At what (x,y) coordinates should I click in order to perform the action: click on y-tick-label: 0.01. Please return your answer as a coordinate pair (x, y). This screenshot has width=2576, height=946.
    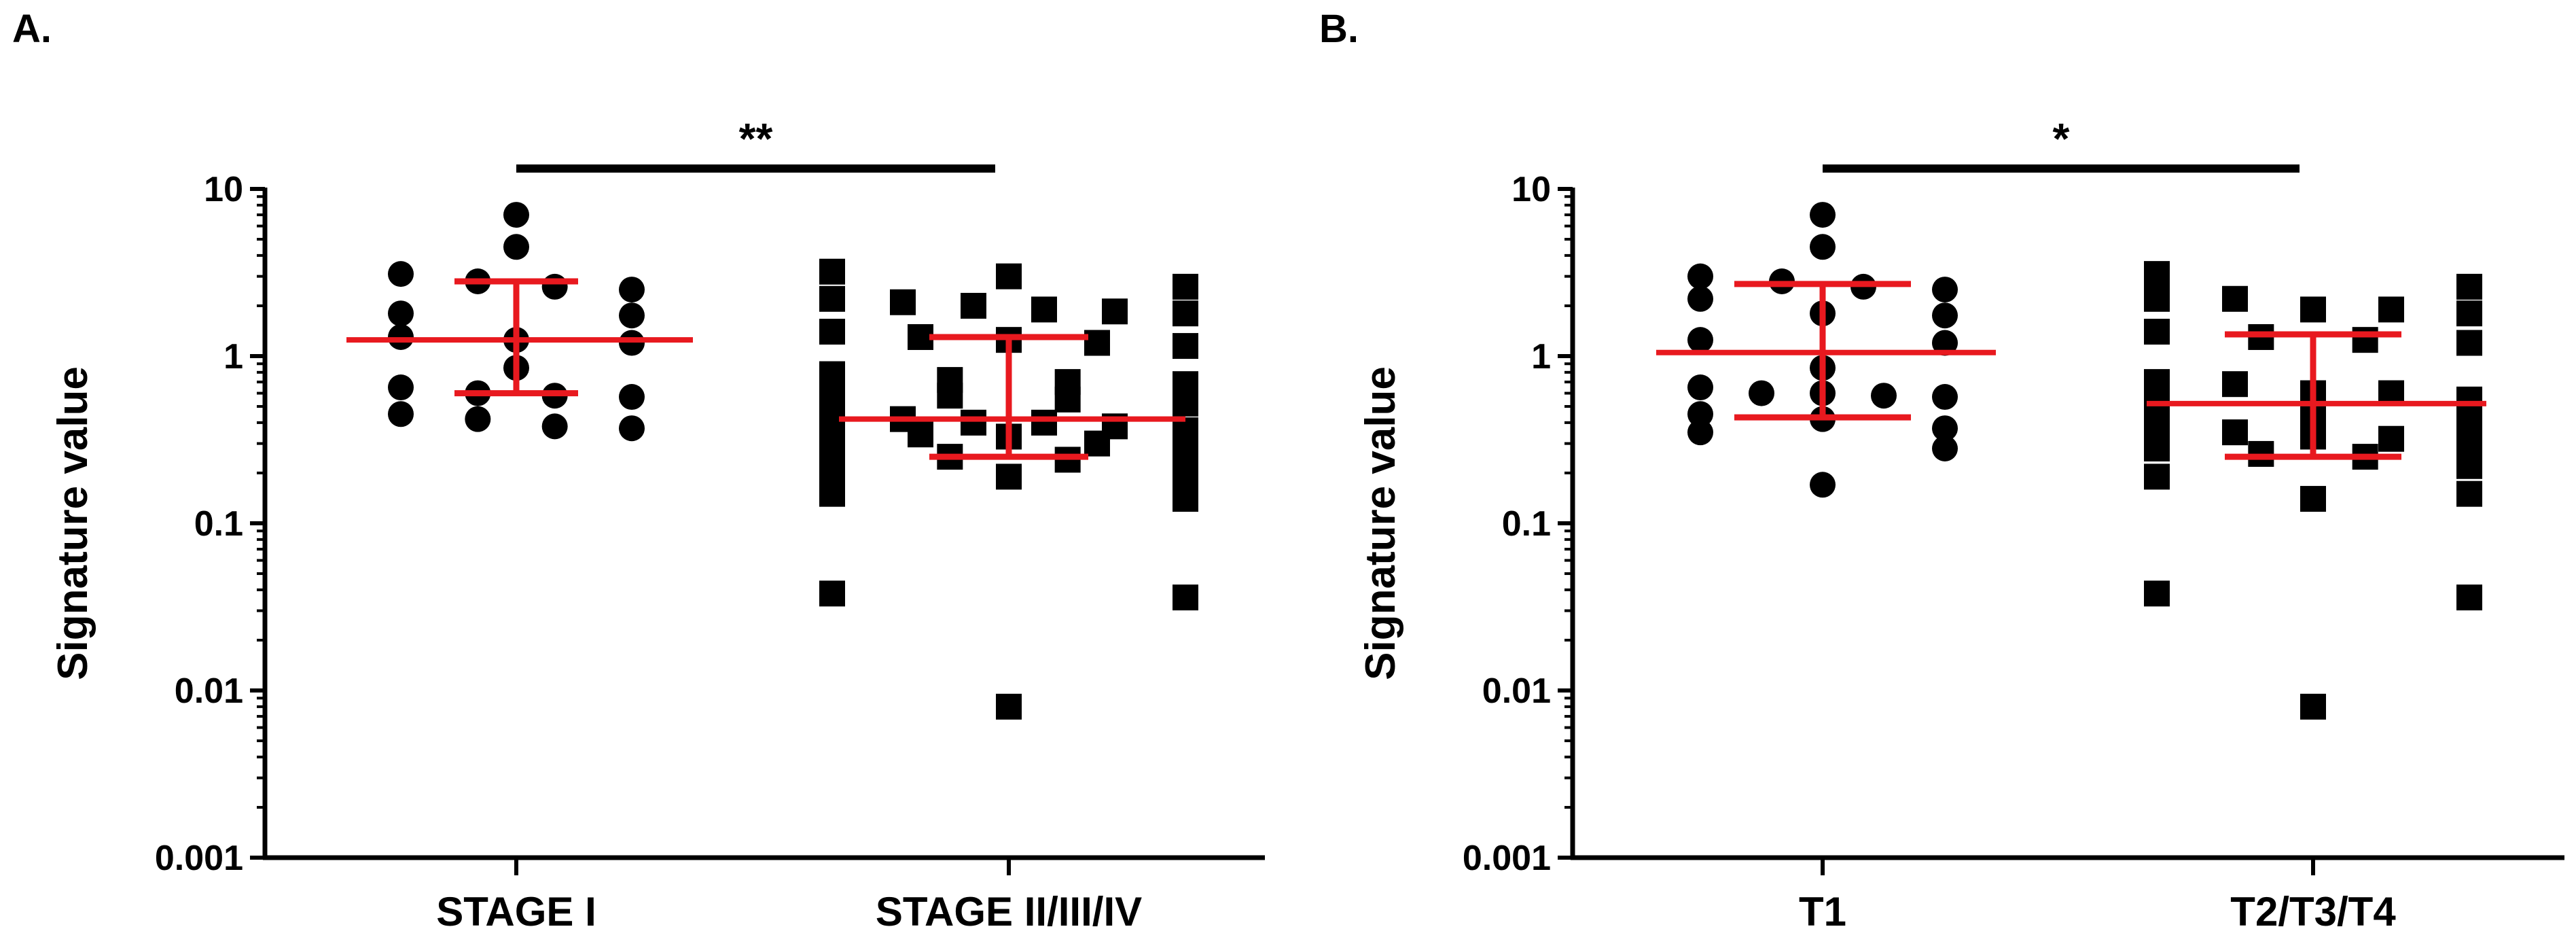
    Looking at the image, I should click on (1516, 691).